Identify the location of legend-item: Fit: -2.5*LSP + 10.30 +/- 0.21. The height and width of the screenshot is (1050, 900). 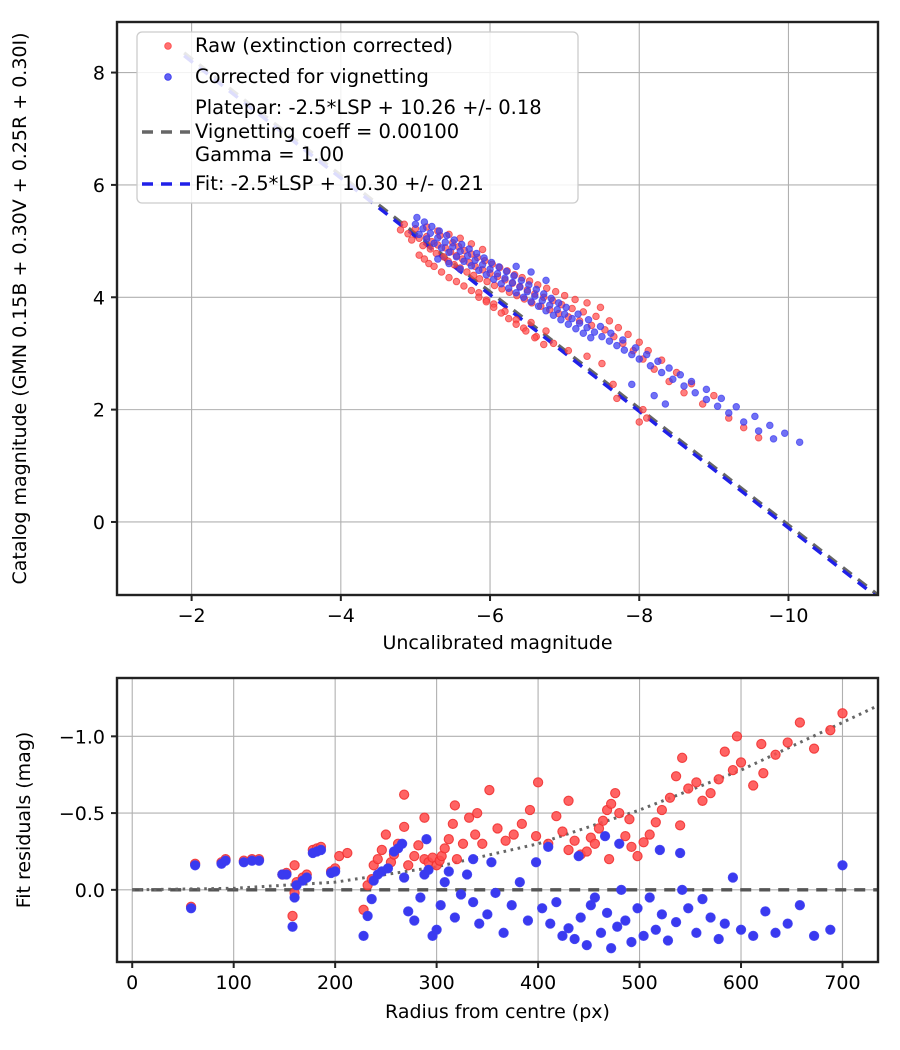
(313, 183).